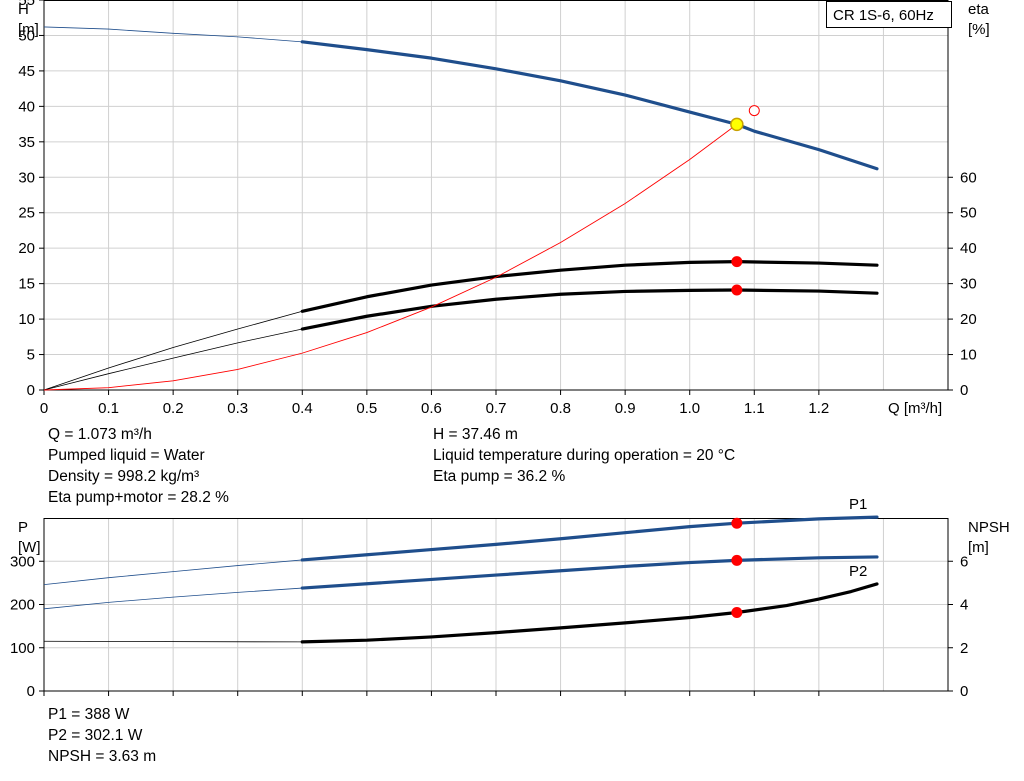 The width and height of the screenshot is (1024, 781). What do you see at coordinates (964, 605) in the screenshot?
I see `bottom-right-tick-label: 4` at bounding box center [964, 605].